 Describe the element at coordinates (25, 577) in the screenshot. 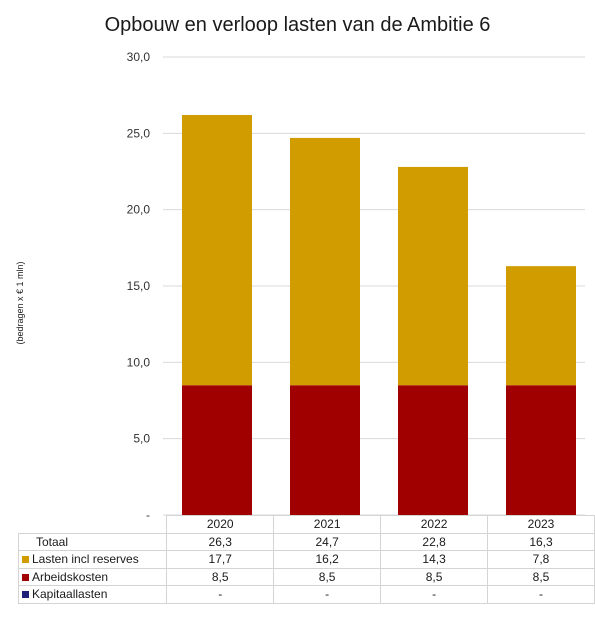

I see `legend-key-arbeidskosten` at that location.